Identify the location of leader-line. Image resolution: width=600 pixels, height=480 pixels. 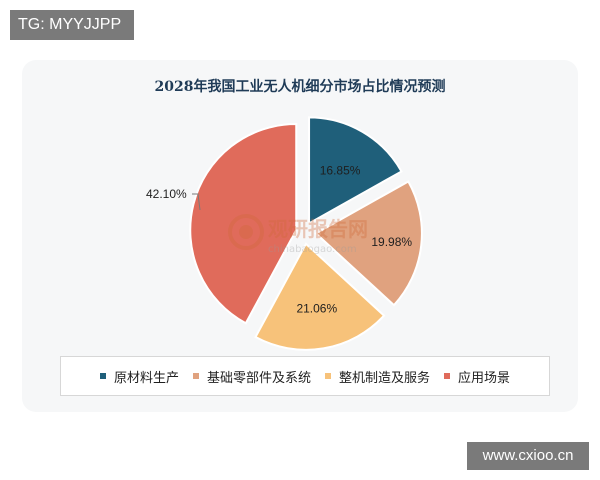
(196, 202).